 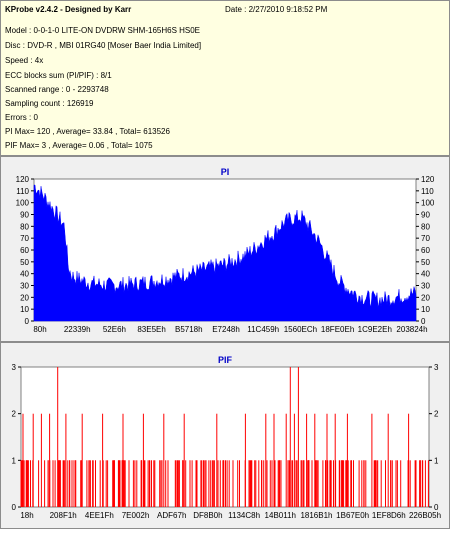 I want to click on pi-title: PI, so click(x=225, y=172).